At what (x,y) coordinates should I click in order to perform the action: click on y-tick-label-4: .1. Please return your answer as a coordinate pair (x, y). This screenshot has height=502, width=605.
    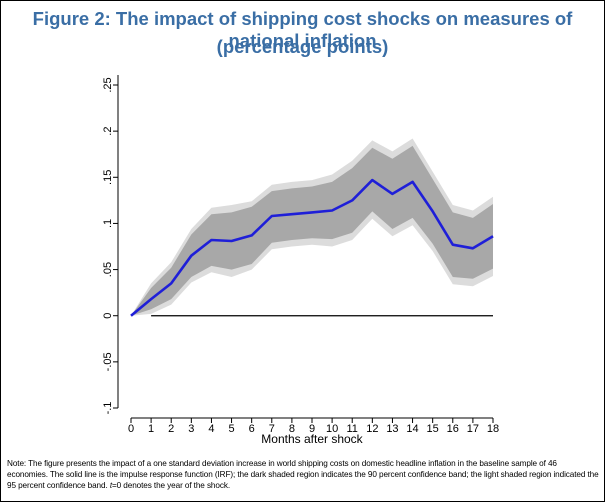
    Looking at the image, I should click on (108, 223).